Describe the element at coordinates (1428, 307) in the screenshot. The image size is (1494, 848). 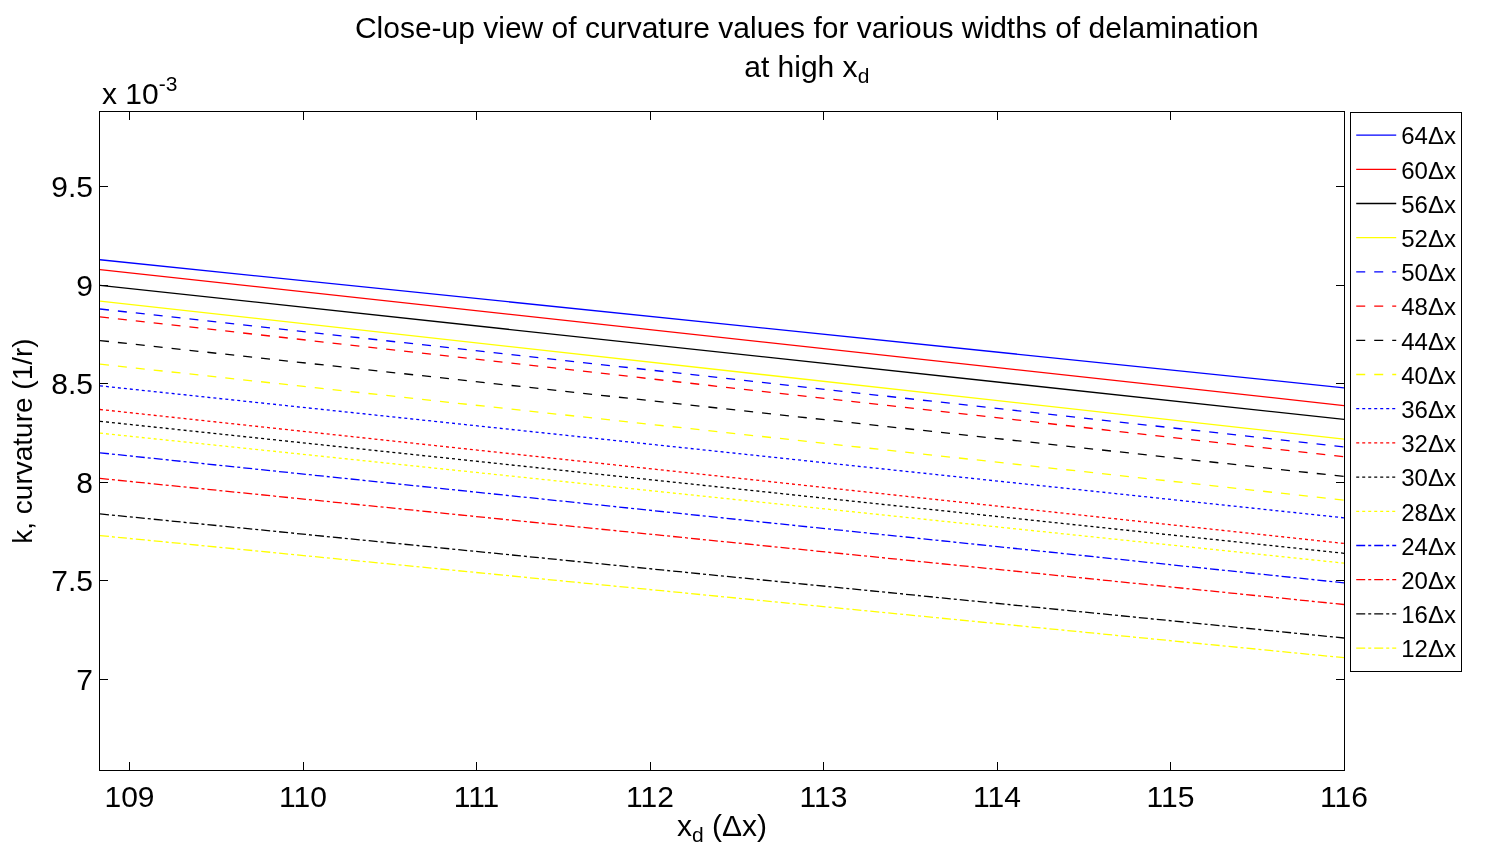
I see `legend-label: 48Δx` at that location.